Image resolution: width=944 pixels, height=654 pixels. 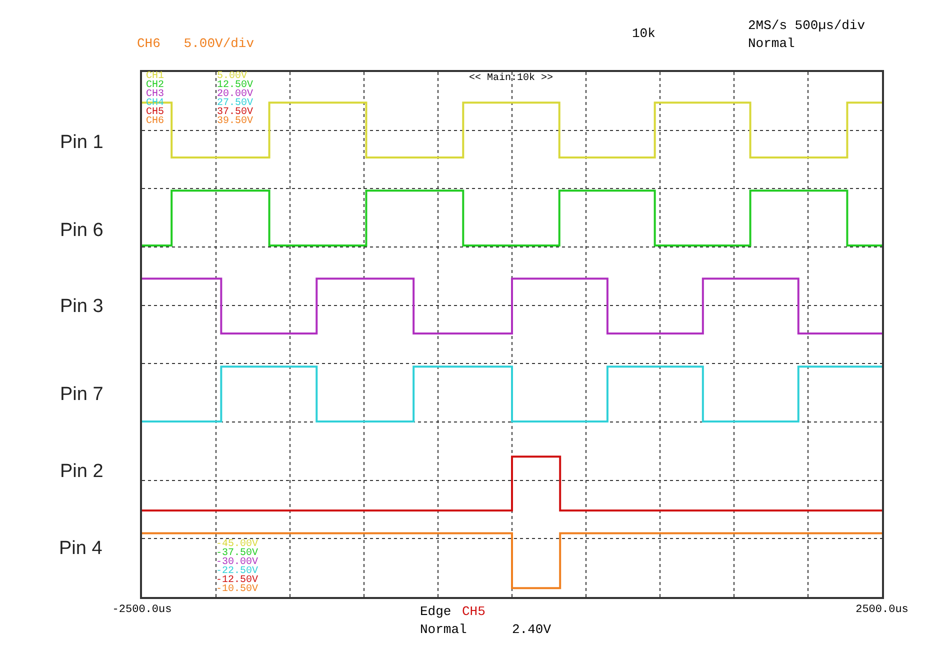 What do you see at coordinates (142, 610) in the screenshot?
I see `x-tick-label: -2500.0us` at bounding box center [142, 610].